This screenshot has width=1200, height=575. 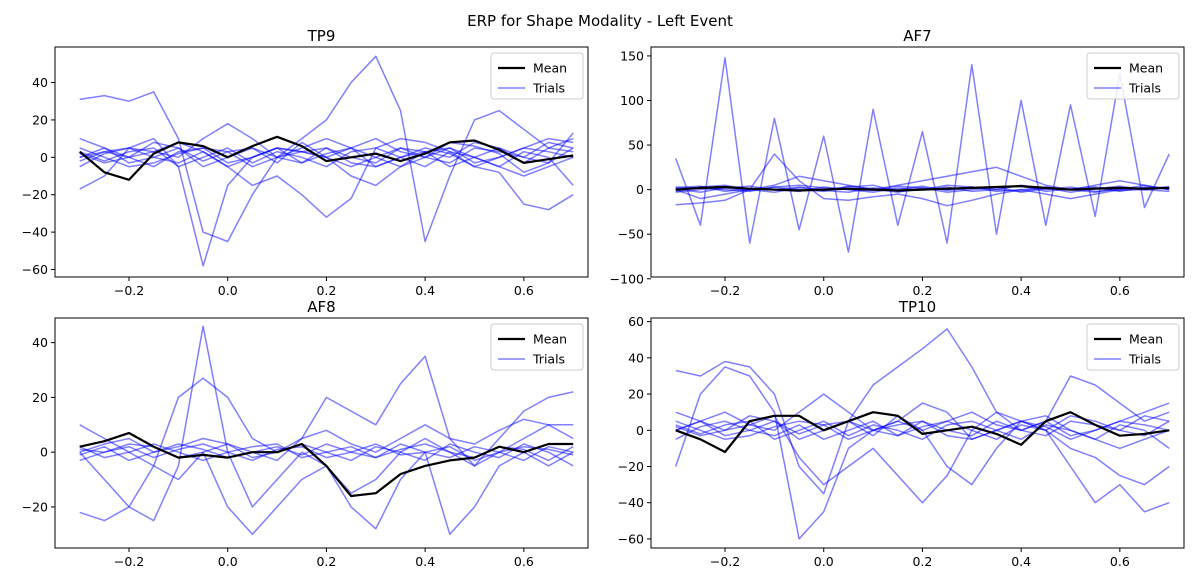 What do you see at coordinates (627, 278) in the screenshot?
I see `y-tick-label: −100` at bounding box center [627, 278].